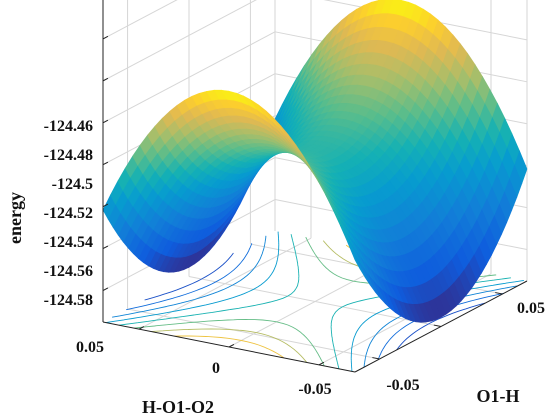 This screenshot has height=420, width=560. What do you see at coordinates (90, 347) in the screenshot?
I see `y-tick-label: 0.05` at bounding box center [90, 347].